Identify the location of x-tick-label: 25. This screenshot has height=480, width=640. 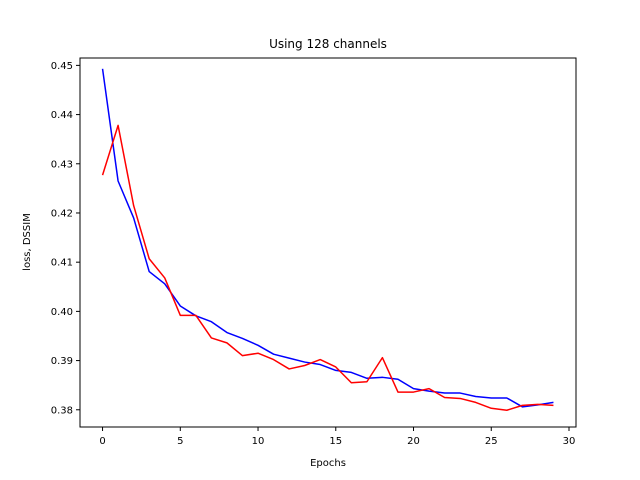
(491, 441).